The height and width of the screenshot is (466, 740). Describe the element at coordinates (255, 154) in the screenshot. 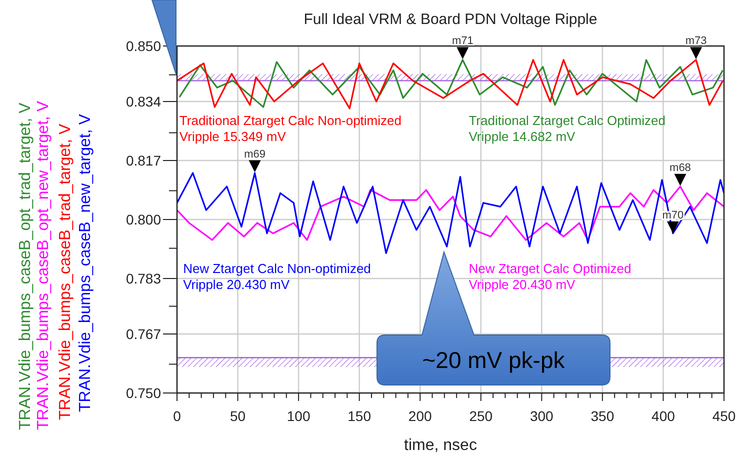

I see `annotation: m69` at that location.